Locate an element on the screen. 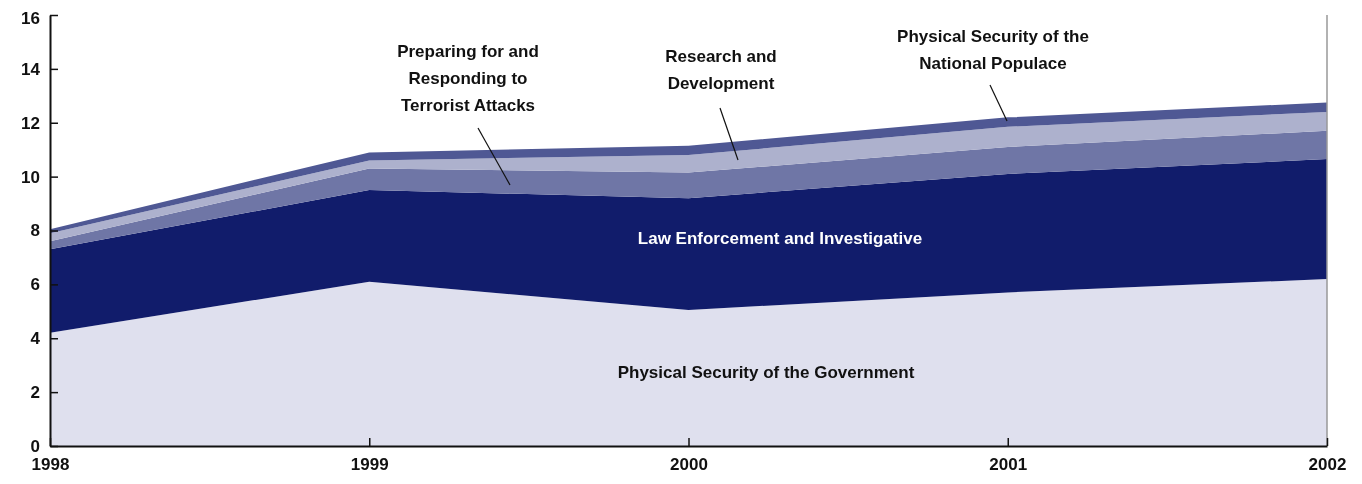 The image size is (1362, 484). y-tick-label: 16 is located at coordinates (30, 18).